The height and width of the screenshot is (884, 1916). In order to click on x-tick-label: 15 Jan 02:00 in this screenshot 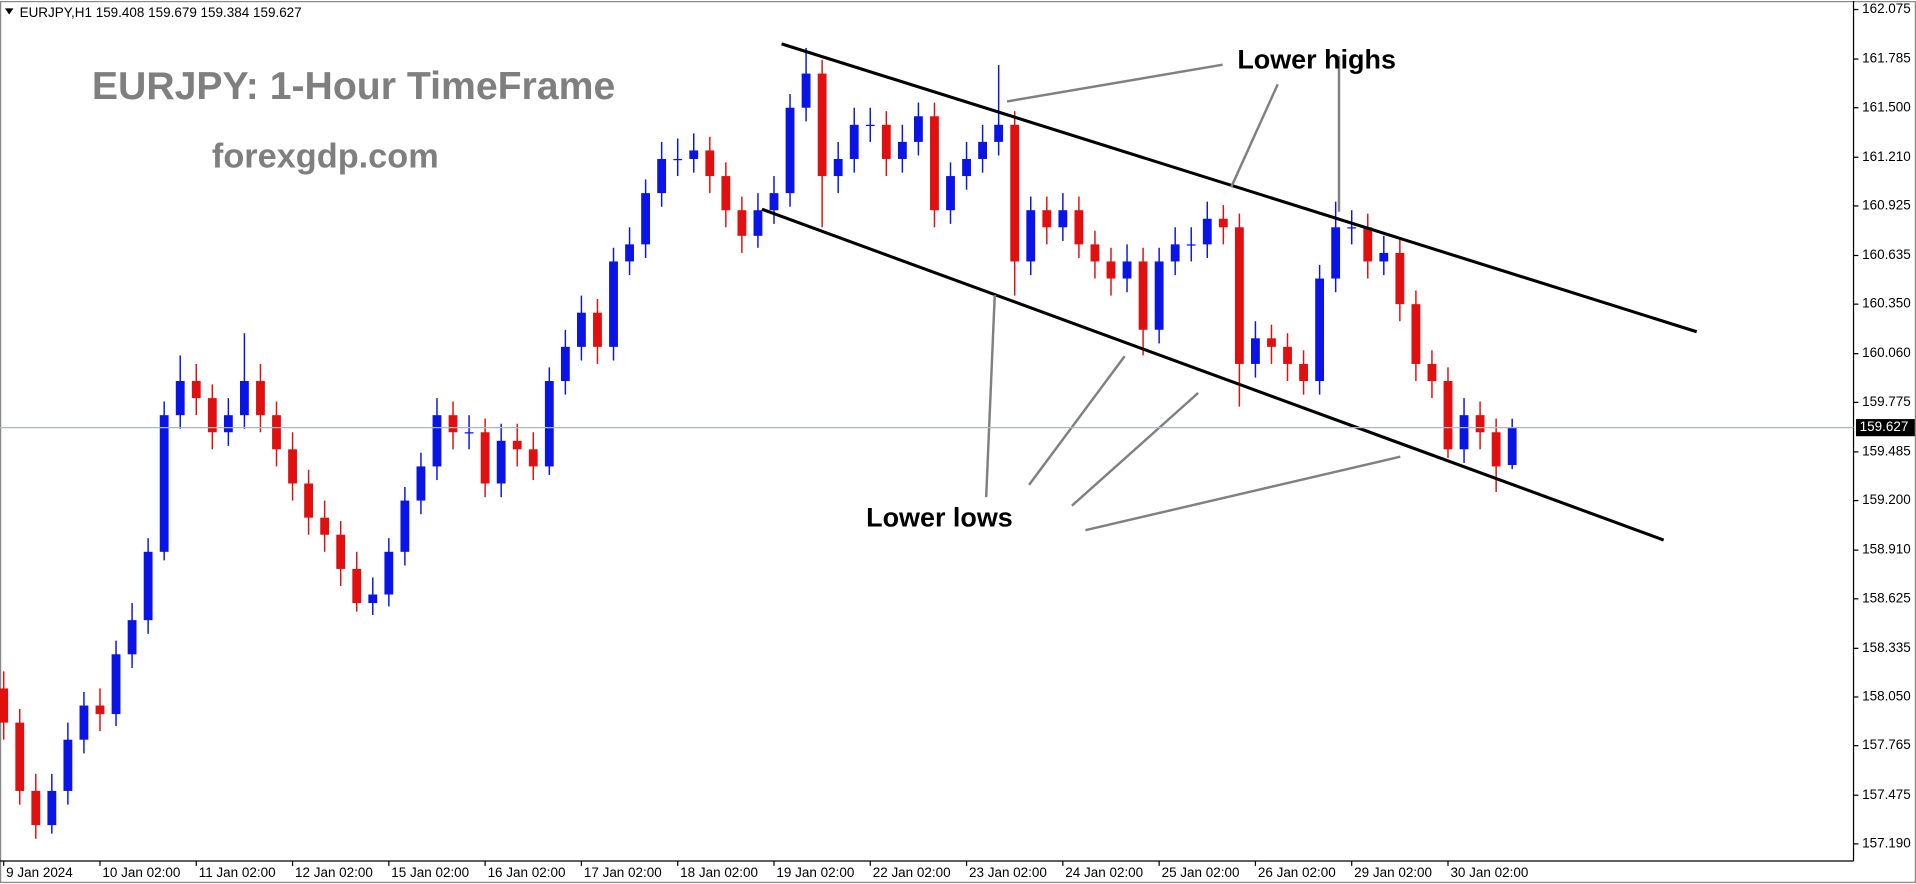, I will do `click(430, 872)`.